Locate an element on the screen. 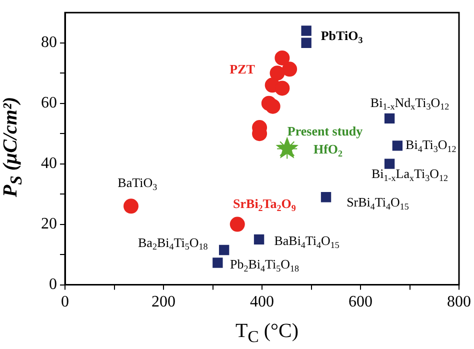 The width and height of the screenshot is (474, 349). x-tick-label: 400 is located at coordinates (262, 302).